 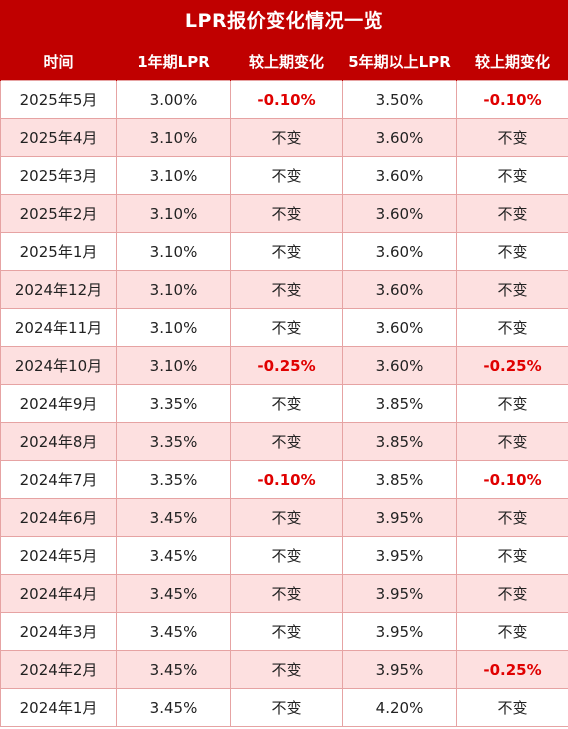 What do you see at coordinates (58, 669) in the screenshot?
I see `cell-date: 2024年2月` at bounding box center [58, 669].